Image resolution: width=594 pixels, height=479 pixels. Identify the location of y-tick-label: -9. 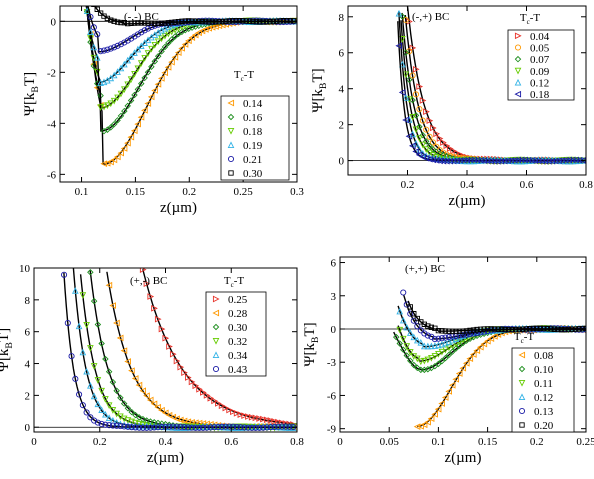
(332, 430).